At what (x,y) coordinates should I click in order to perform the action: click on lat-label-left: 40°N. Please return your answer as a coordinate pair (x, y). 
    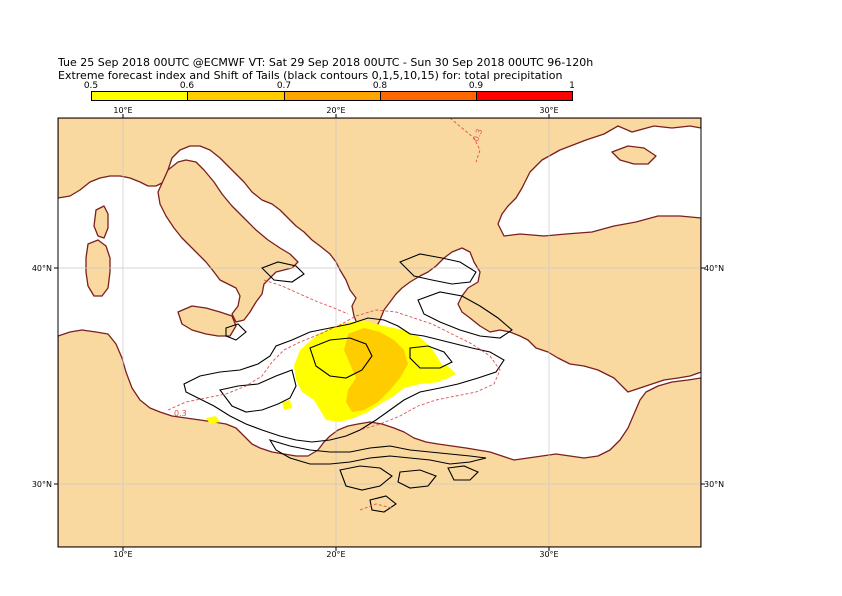
    Looking at the image, I should click on (42, 268).